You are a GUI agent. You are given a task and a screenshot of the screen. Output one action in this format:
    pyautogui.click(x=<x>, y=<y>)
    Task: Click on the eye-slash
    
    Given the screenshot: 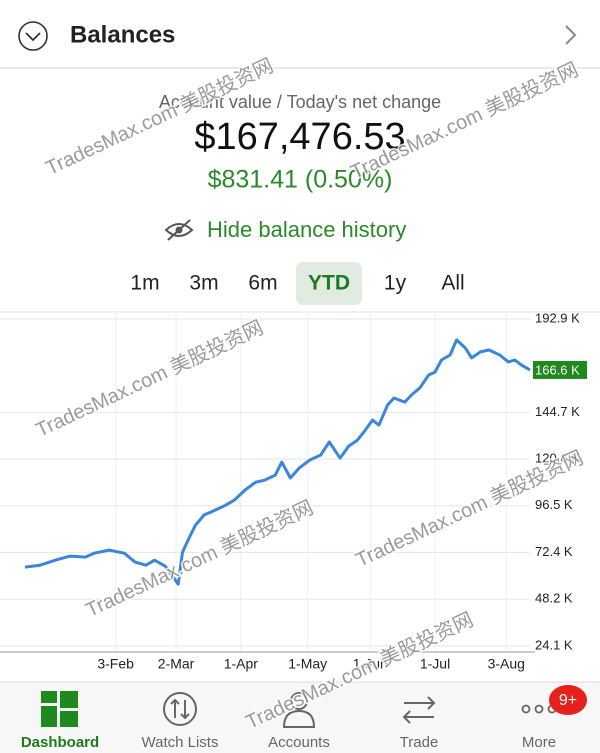 What is the action you would take?
    pyautogui.click(x=179, y=230)
    